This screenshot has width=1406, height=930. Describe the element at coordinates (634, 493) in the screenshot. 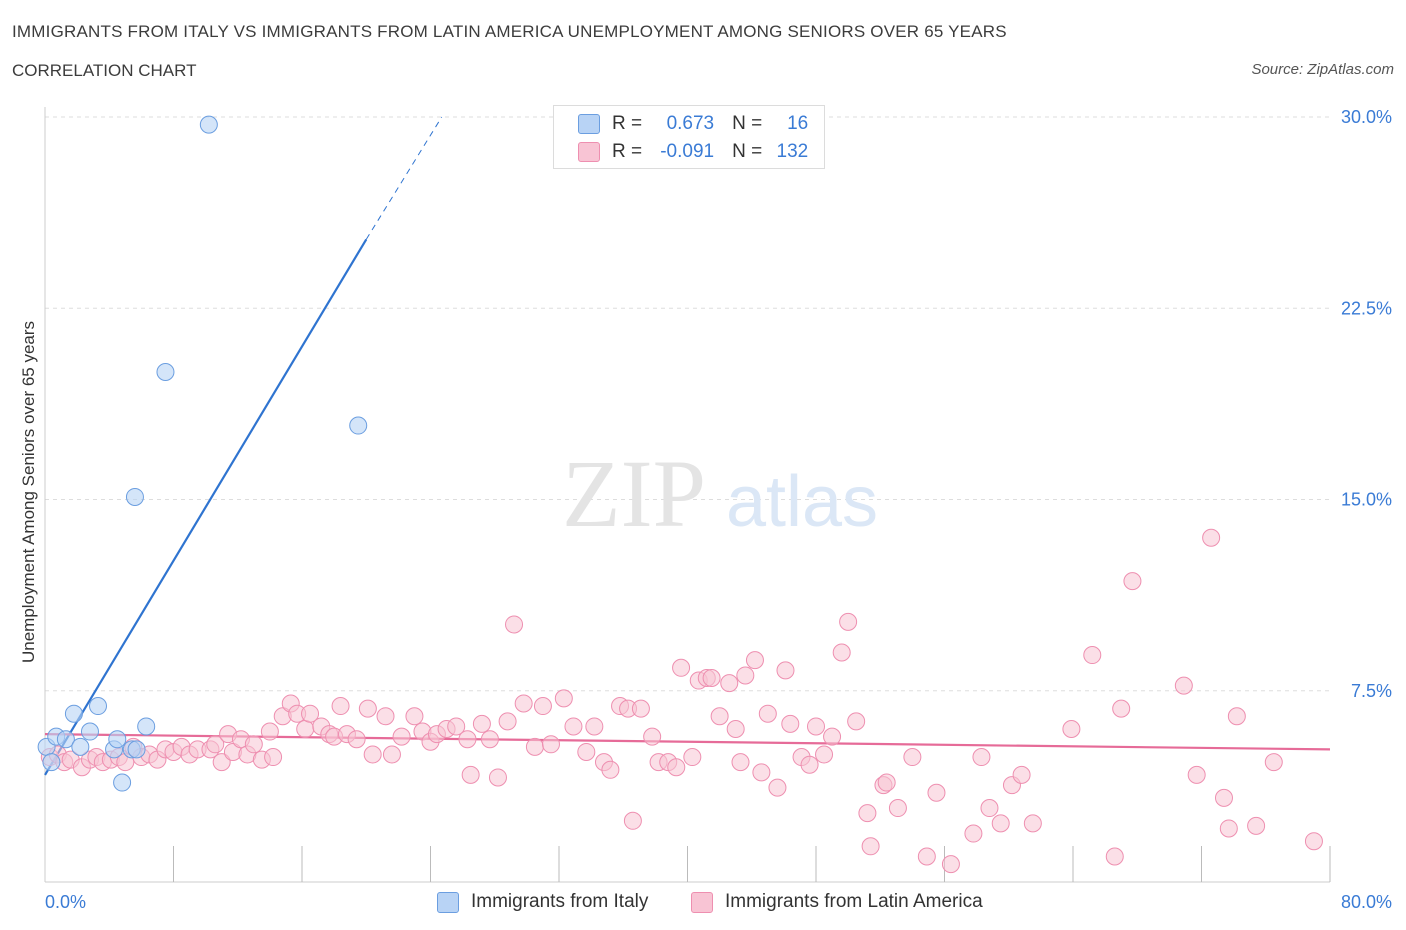

I see `watermark-zip: ZIP` at that location.